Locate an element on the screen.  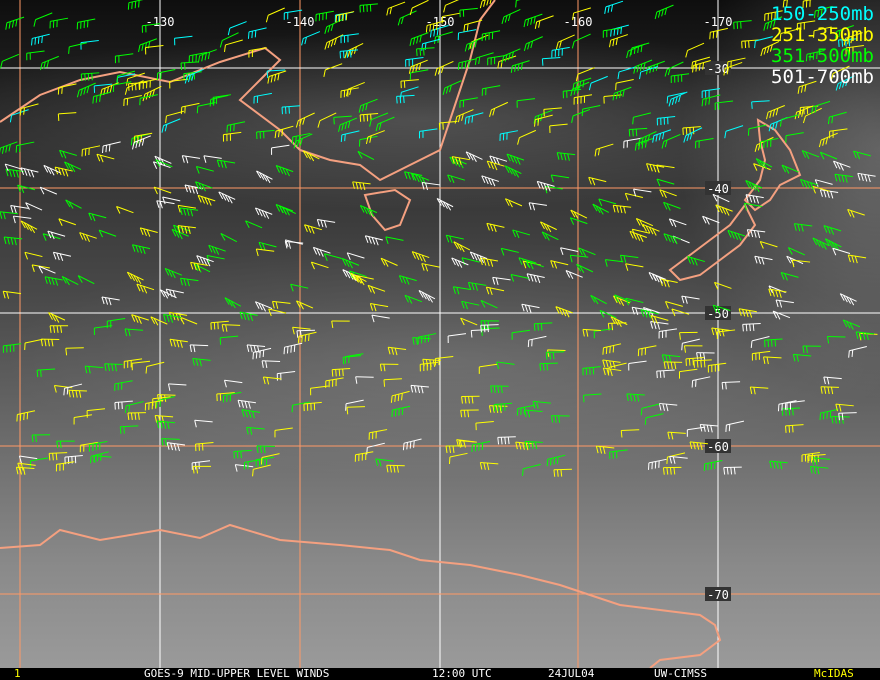
legend-item: 351-500mb is located at coordinates (822, 56).